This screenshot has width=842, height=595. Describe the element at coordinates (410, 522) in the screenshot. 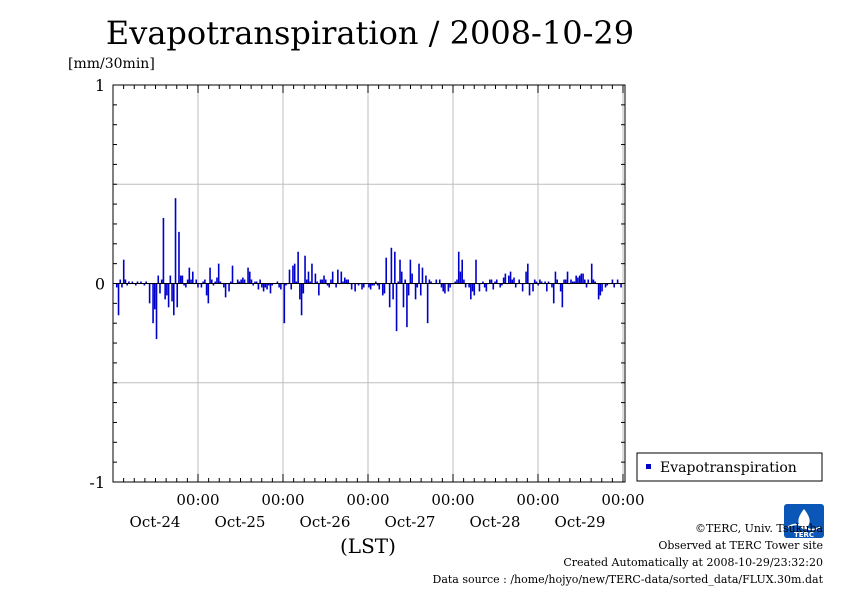

I see `x-tick-date-label: Oct-27` at that location.